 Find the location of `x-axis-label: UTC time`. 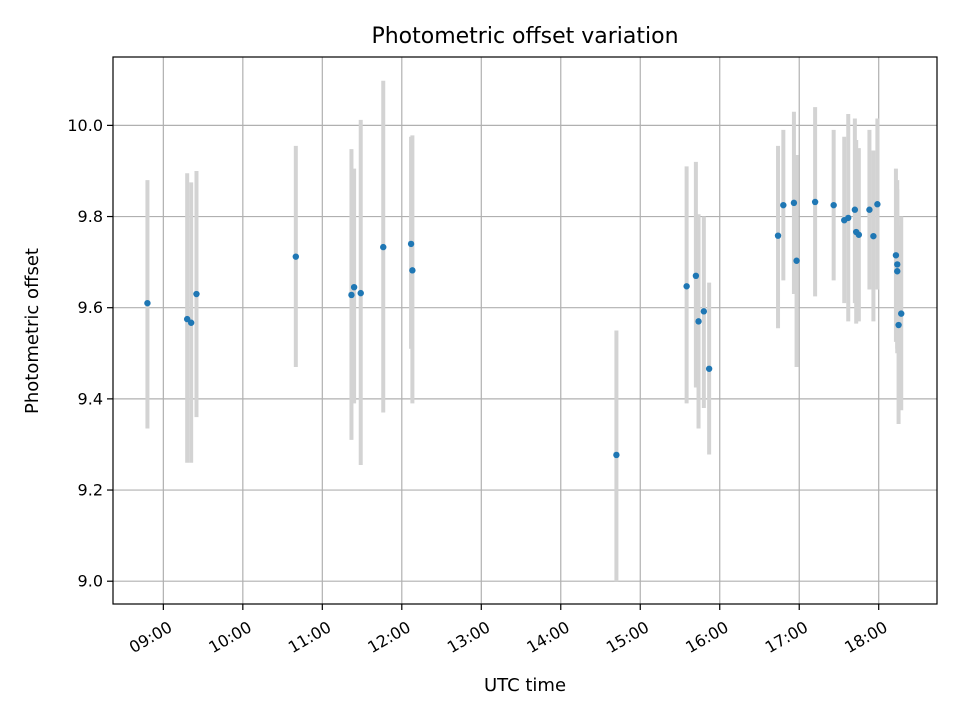

x-axis-label: UTC time is located at coordinates (525, 685).